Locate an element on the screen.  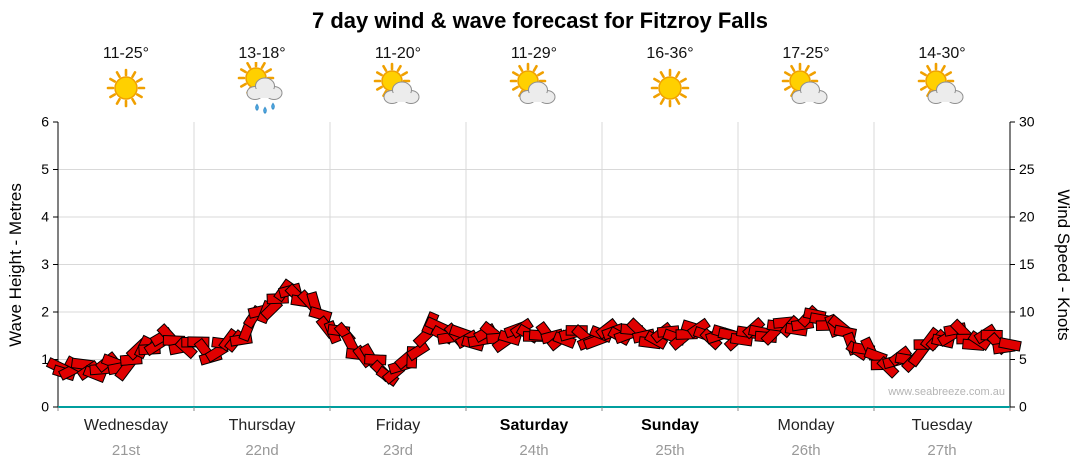
right-axis-label: Wind Speed - Knots is located at coordinates (1063, 265).